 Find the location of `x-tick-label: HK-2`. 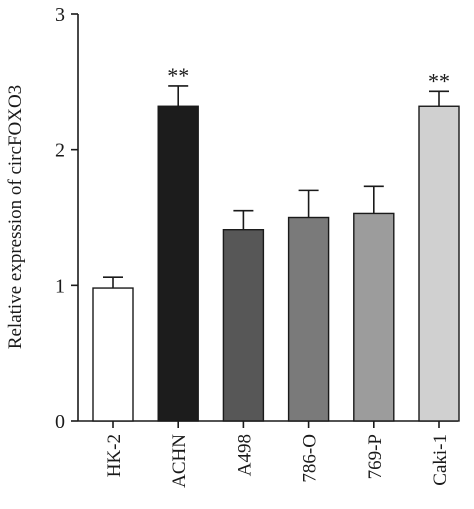

x-tick-label: HK-2 is located at coordinates (114, 455).